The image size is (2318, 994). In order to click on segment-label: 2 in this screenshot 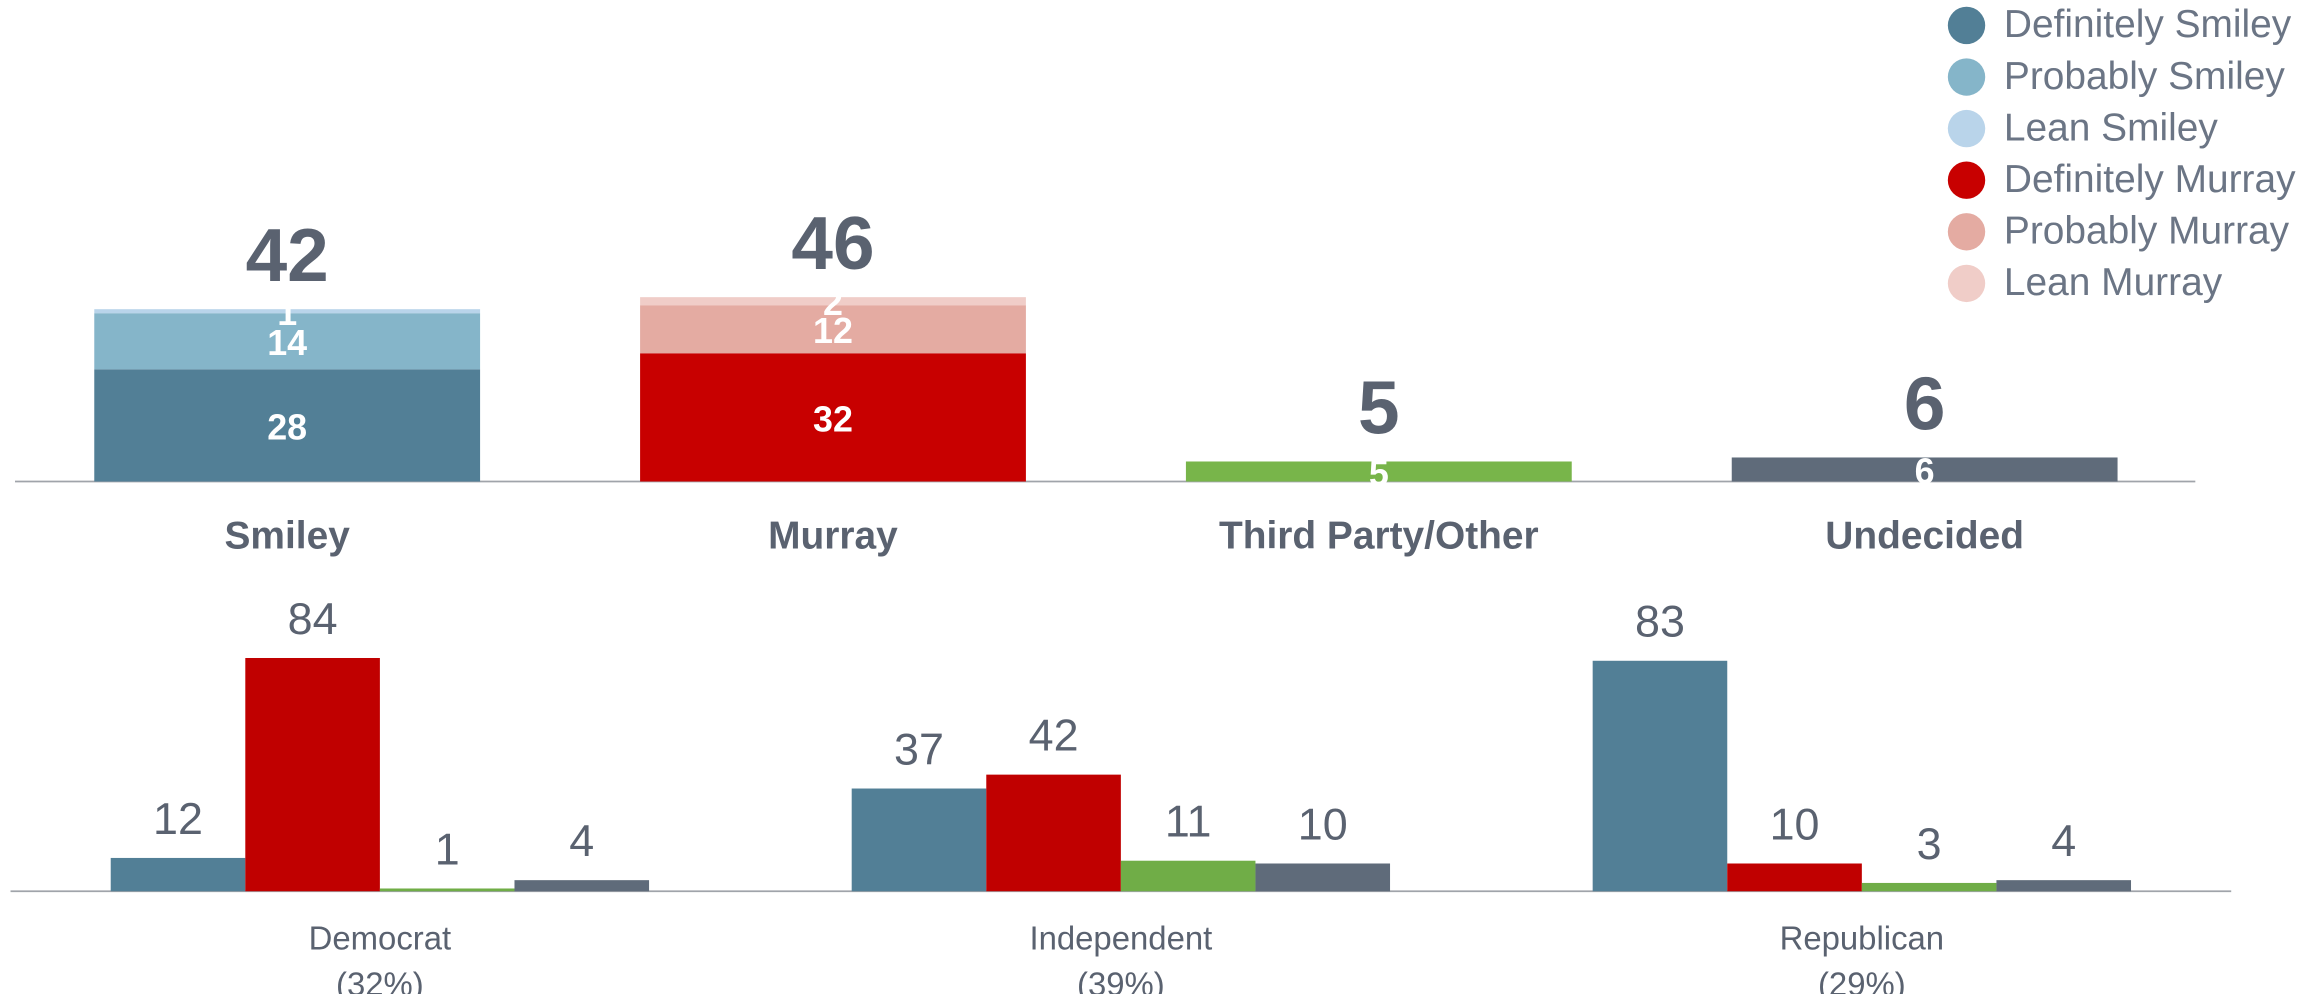, I will do `click(833, 303)`.